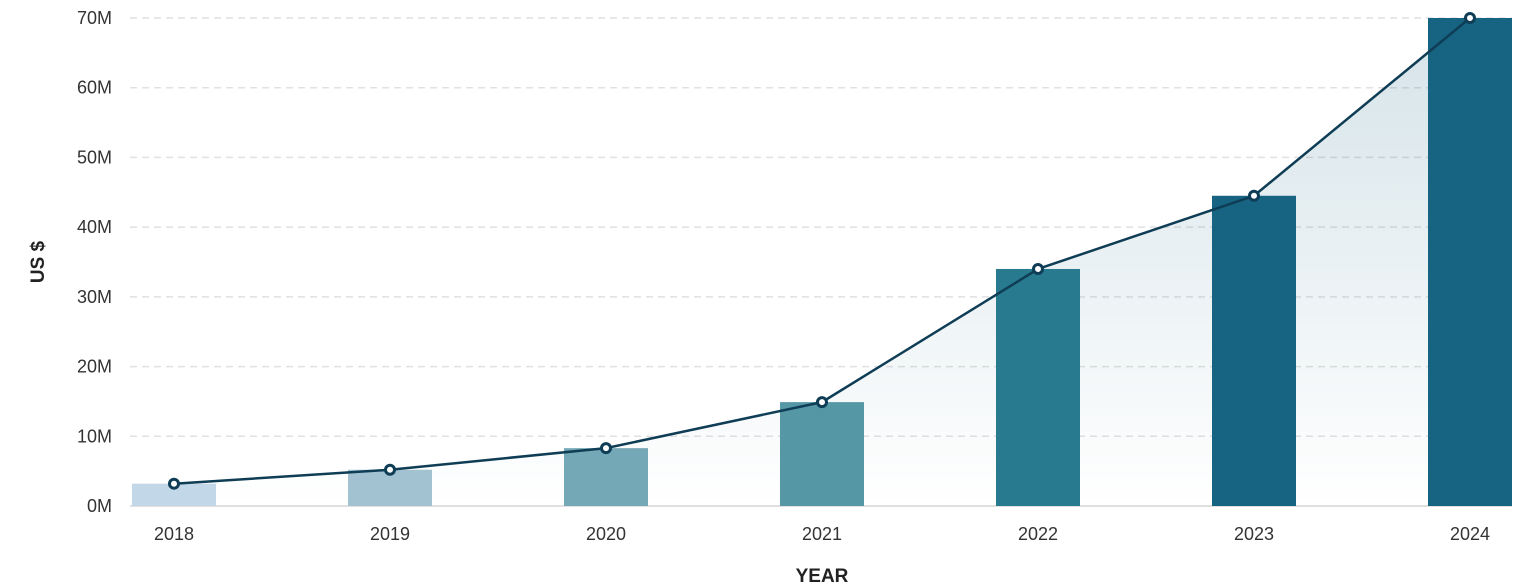  What do you see at coordinates (1470, 18) in the screenshot?
I see `point-2024` at bounding box center [1470, 18].